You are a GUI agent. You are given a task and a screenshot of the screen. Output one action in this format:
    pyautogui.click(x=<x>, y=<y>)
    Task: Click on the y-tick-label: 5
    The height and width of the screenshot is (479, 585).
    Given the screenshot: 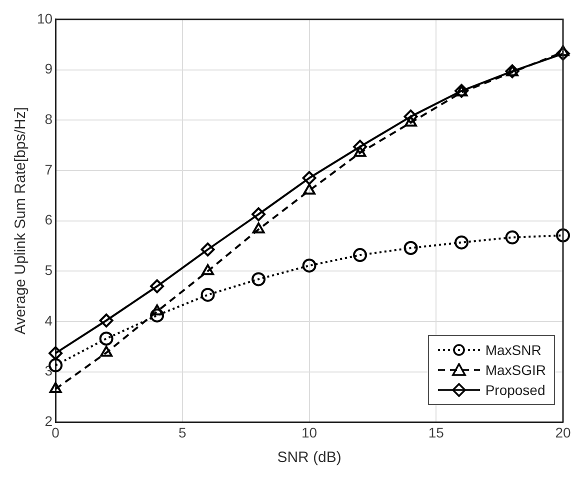 What is the action you would take?
    pyautogui.click(x=48, y=270)
    